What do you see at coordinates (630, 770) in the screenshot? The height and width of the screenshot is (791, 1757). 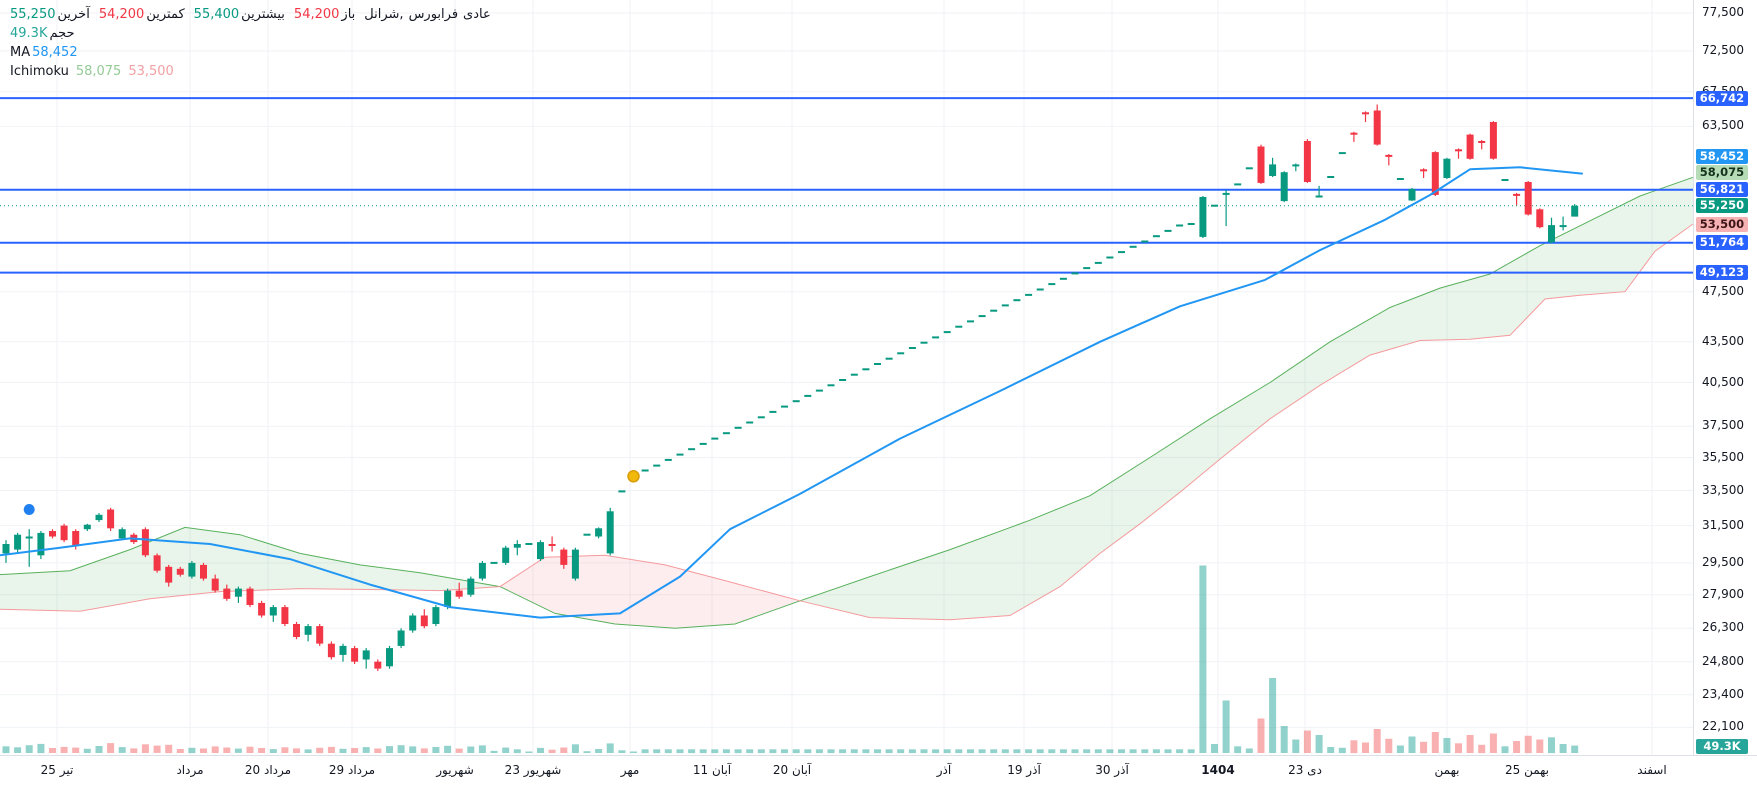 I see `time-tick-label: مهر` at bounding box center [630, 770].